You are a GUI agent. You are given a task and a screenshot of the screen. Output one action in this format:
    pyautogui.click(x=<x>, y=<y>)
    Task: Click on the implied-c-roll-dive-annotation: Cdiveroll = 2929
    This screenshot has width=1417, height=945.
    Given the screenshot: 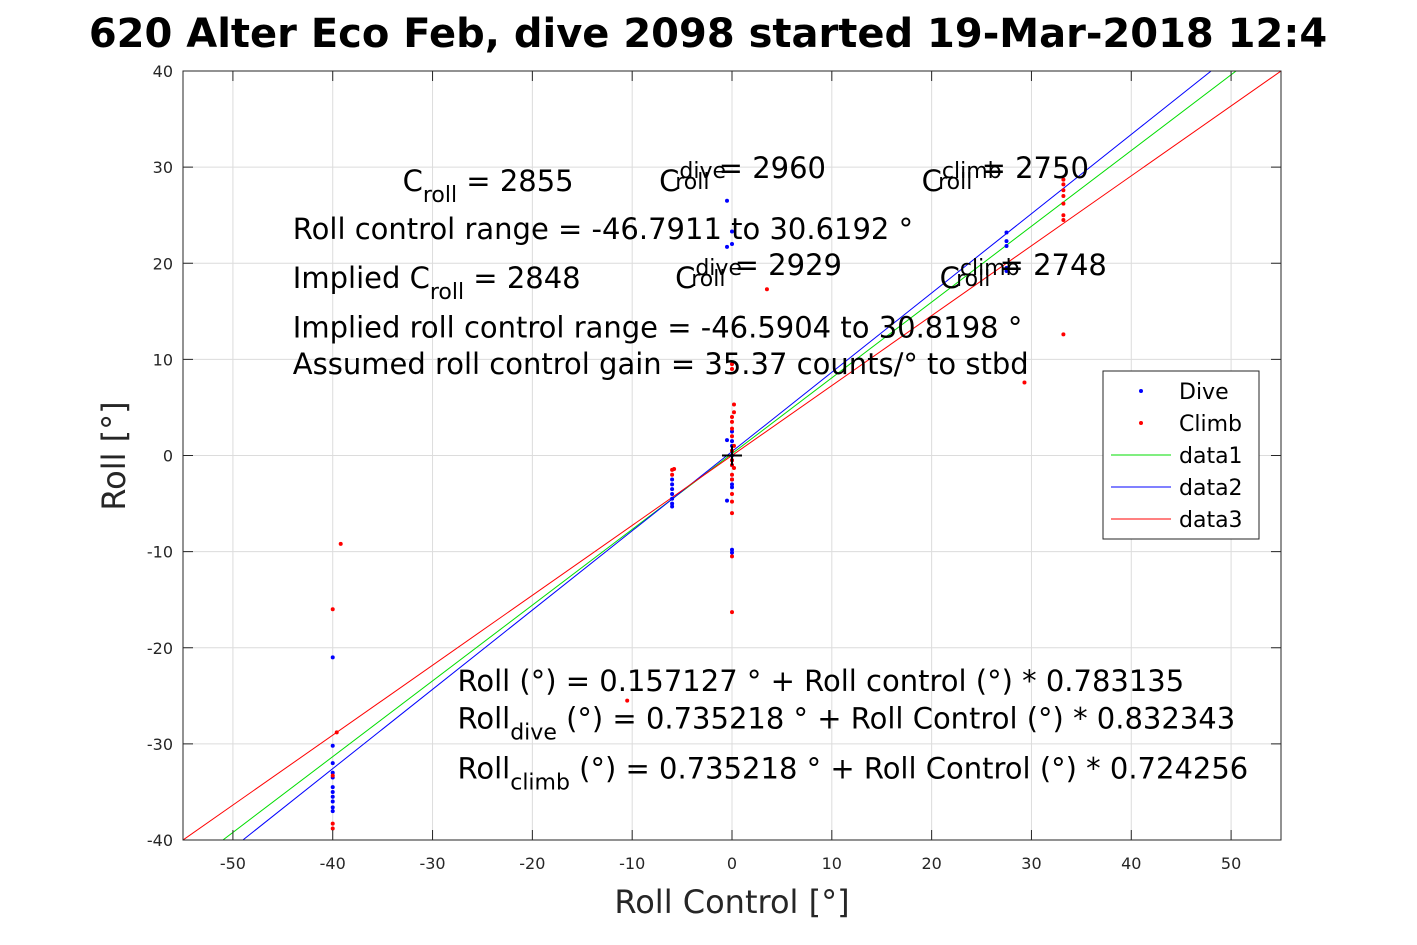 What is the action you would take?
    pyautogui.click(x=758, y=271)
    